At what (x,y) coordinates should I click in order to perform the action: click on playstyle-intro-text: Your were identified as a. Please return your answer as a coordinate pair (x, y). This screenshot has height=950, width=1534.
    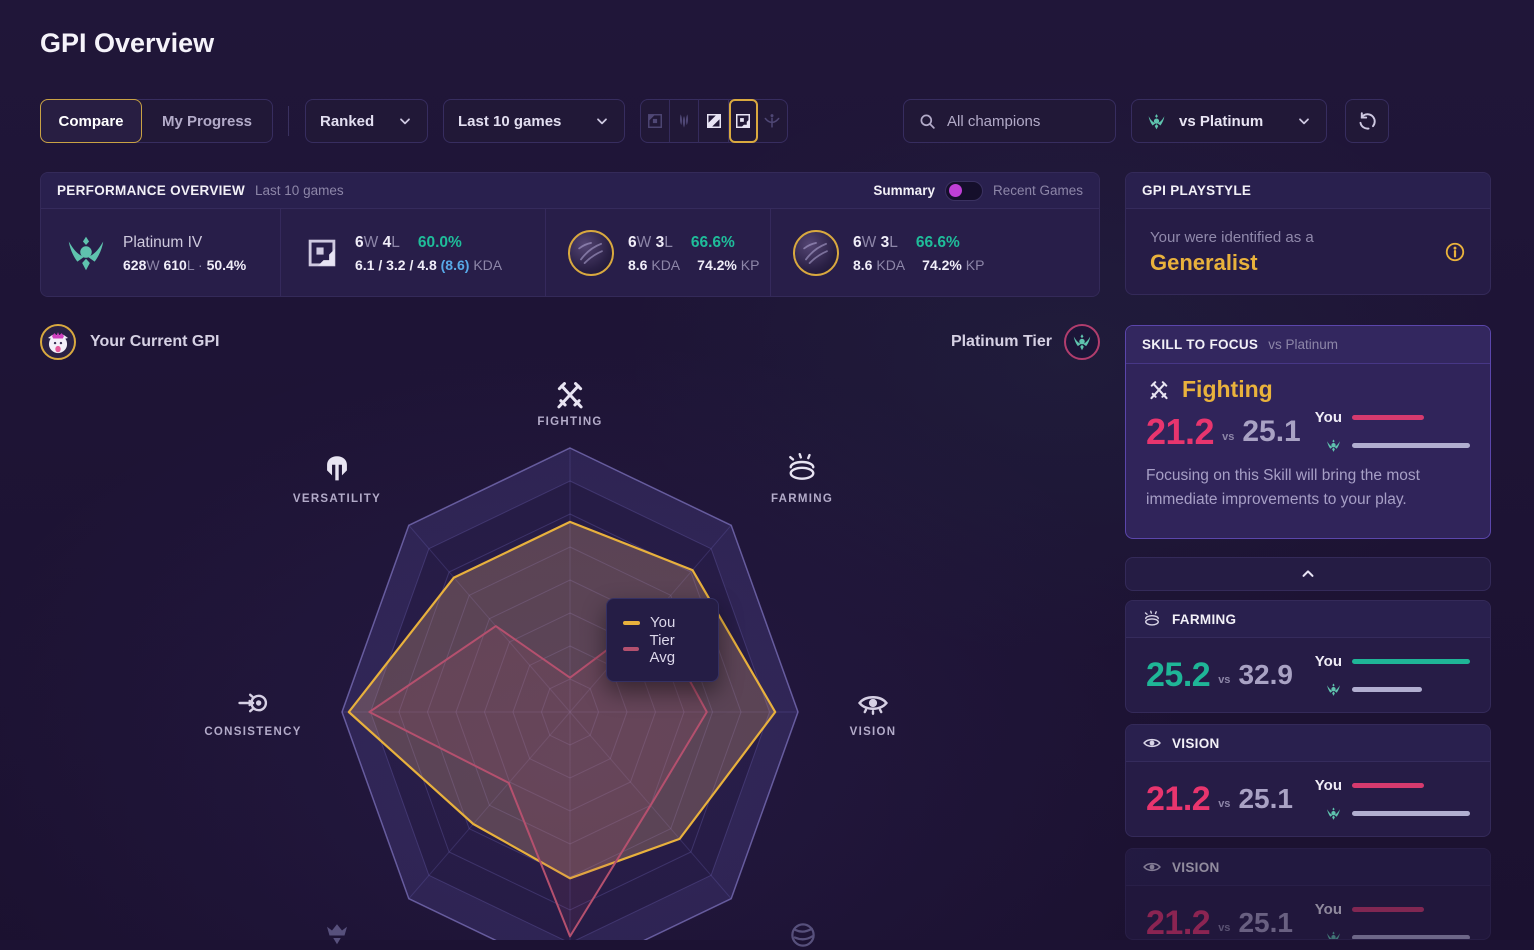
    Looking at the image, I should click on (1232, 237).